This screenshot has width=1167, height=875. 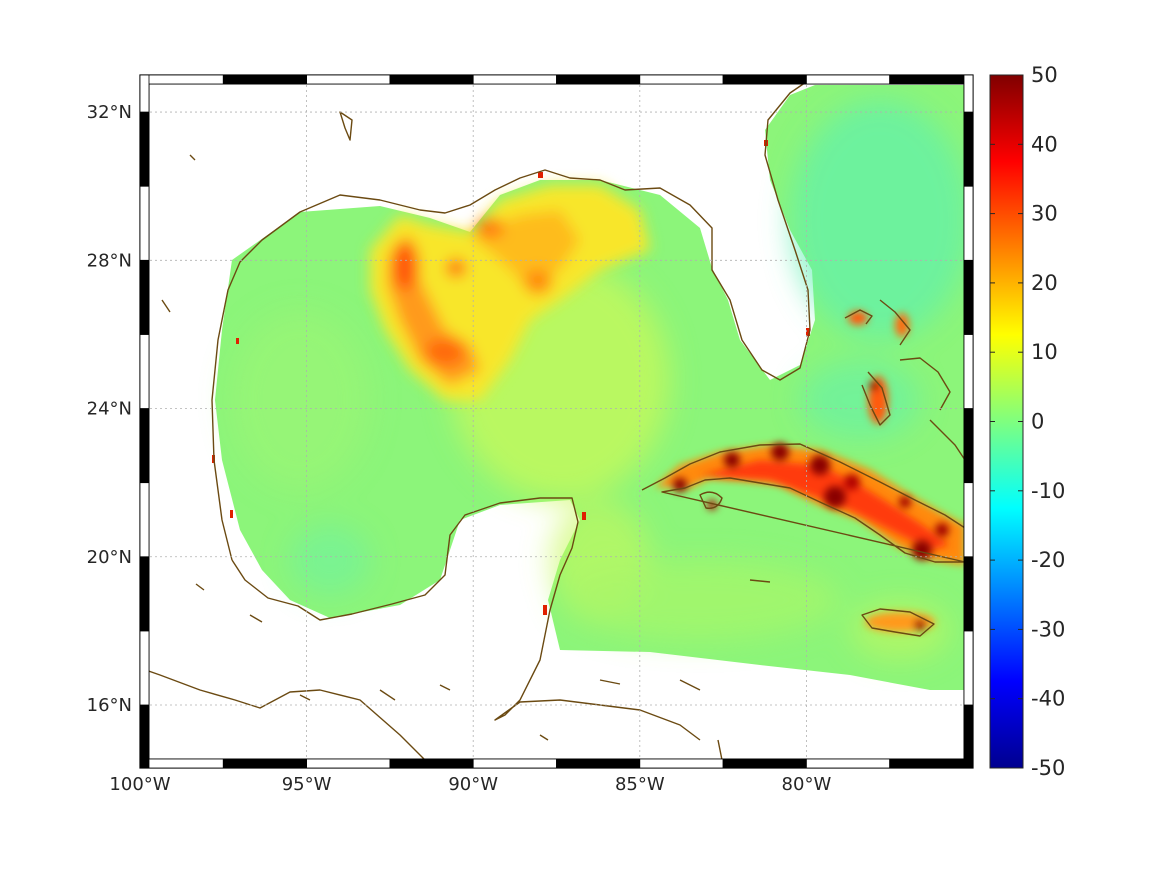 What do you see at coordinates (1006, 421) in the screenshot?
I see `colorbar-gradient` at bounding box center [1006, 421].